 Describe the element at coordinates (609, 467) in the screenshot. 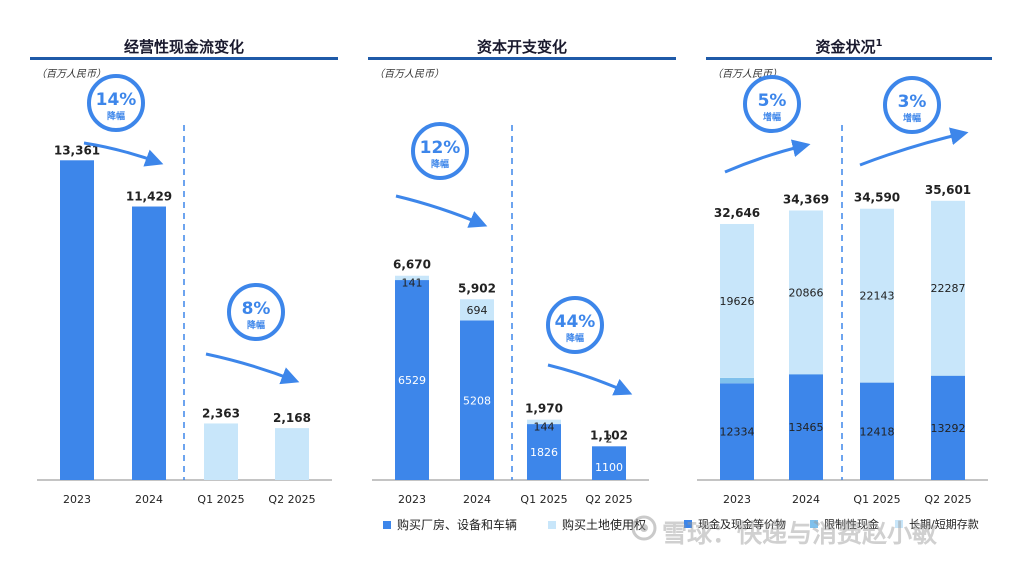

I see `bar-segment-label: 1100` at that location.